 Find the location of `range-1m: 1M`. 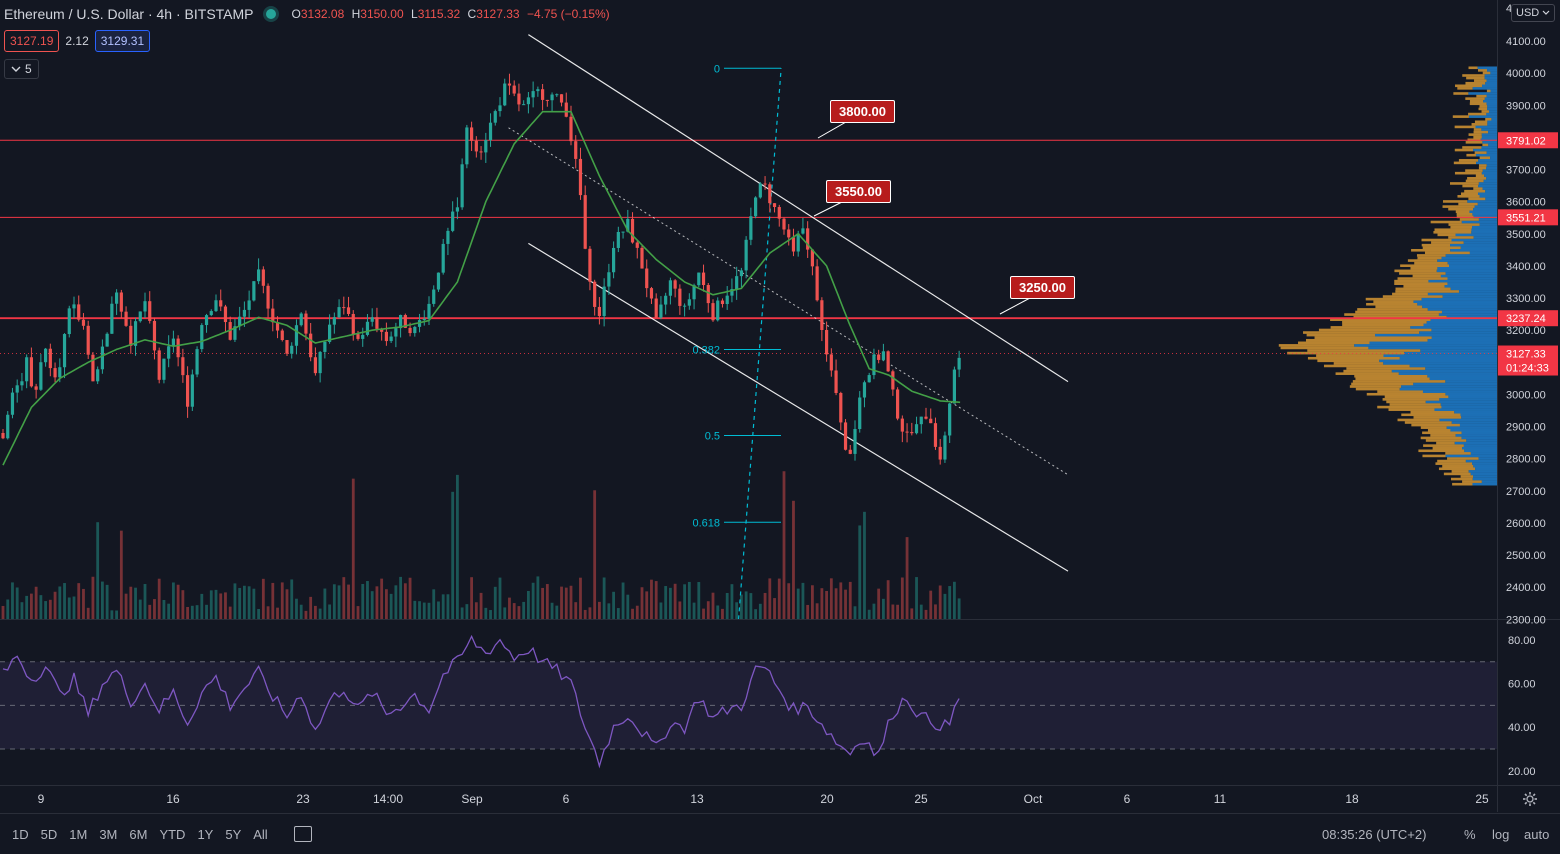

range-1m: 1M is located at coordinates (78, 834).